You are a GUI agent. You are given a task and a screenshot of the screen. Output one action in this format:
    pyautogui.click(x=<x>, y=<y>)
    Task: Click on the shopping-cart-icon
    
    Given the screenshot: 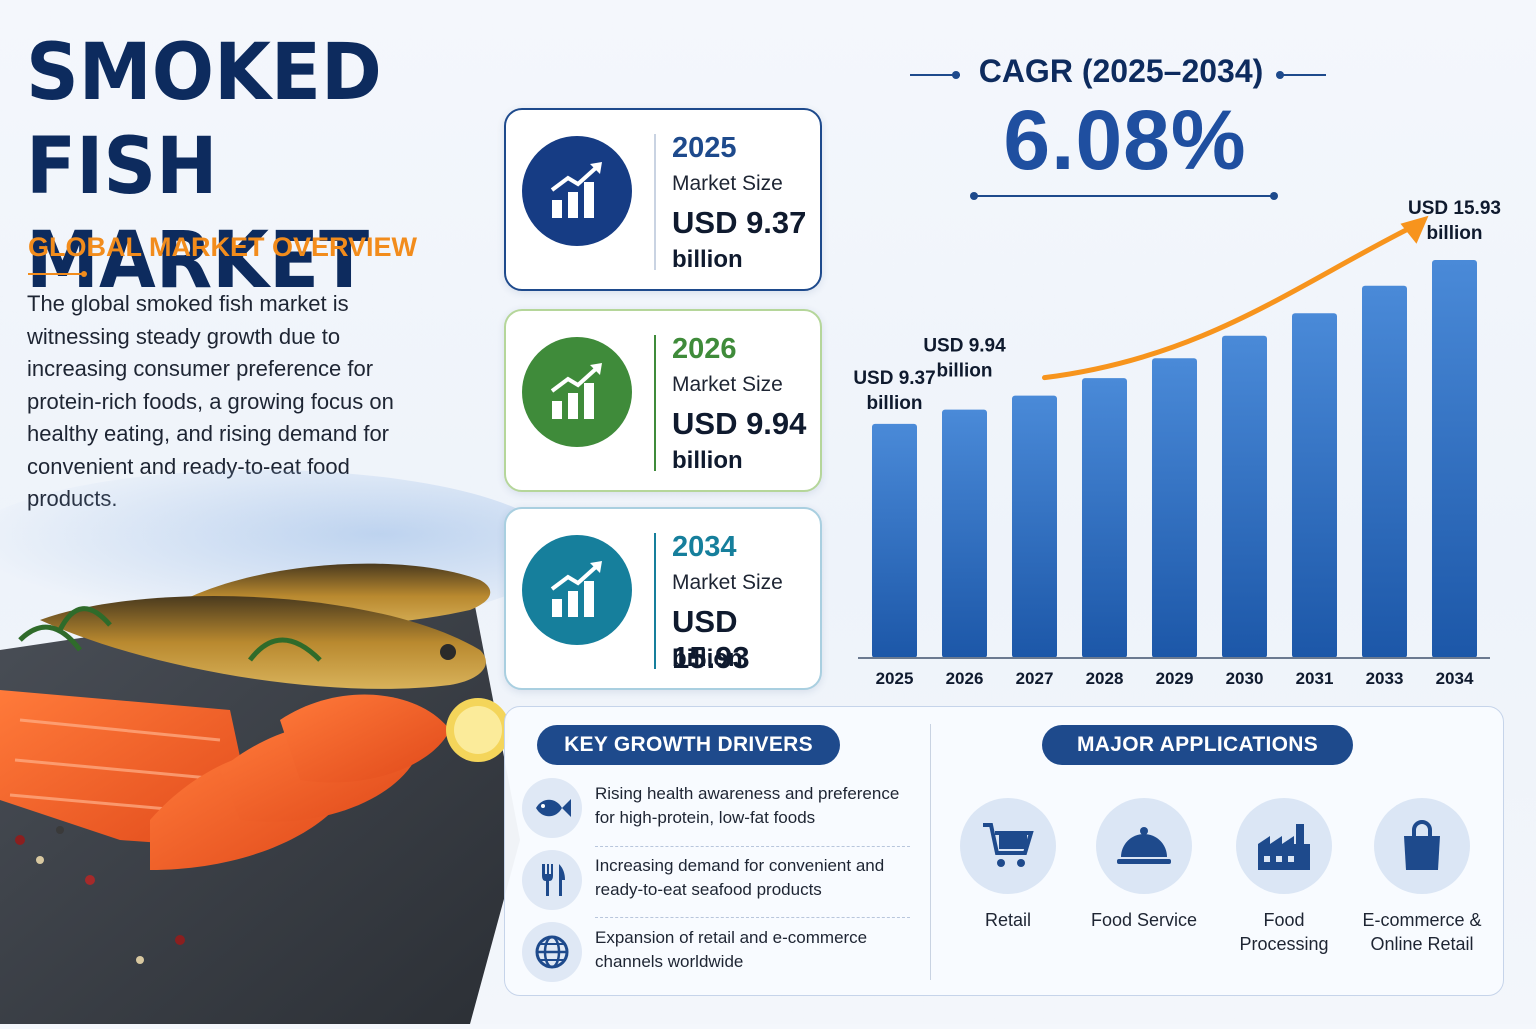 What is the action you would take?
    pyautogui.click(x=1008, y=846)
    